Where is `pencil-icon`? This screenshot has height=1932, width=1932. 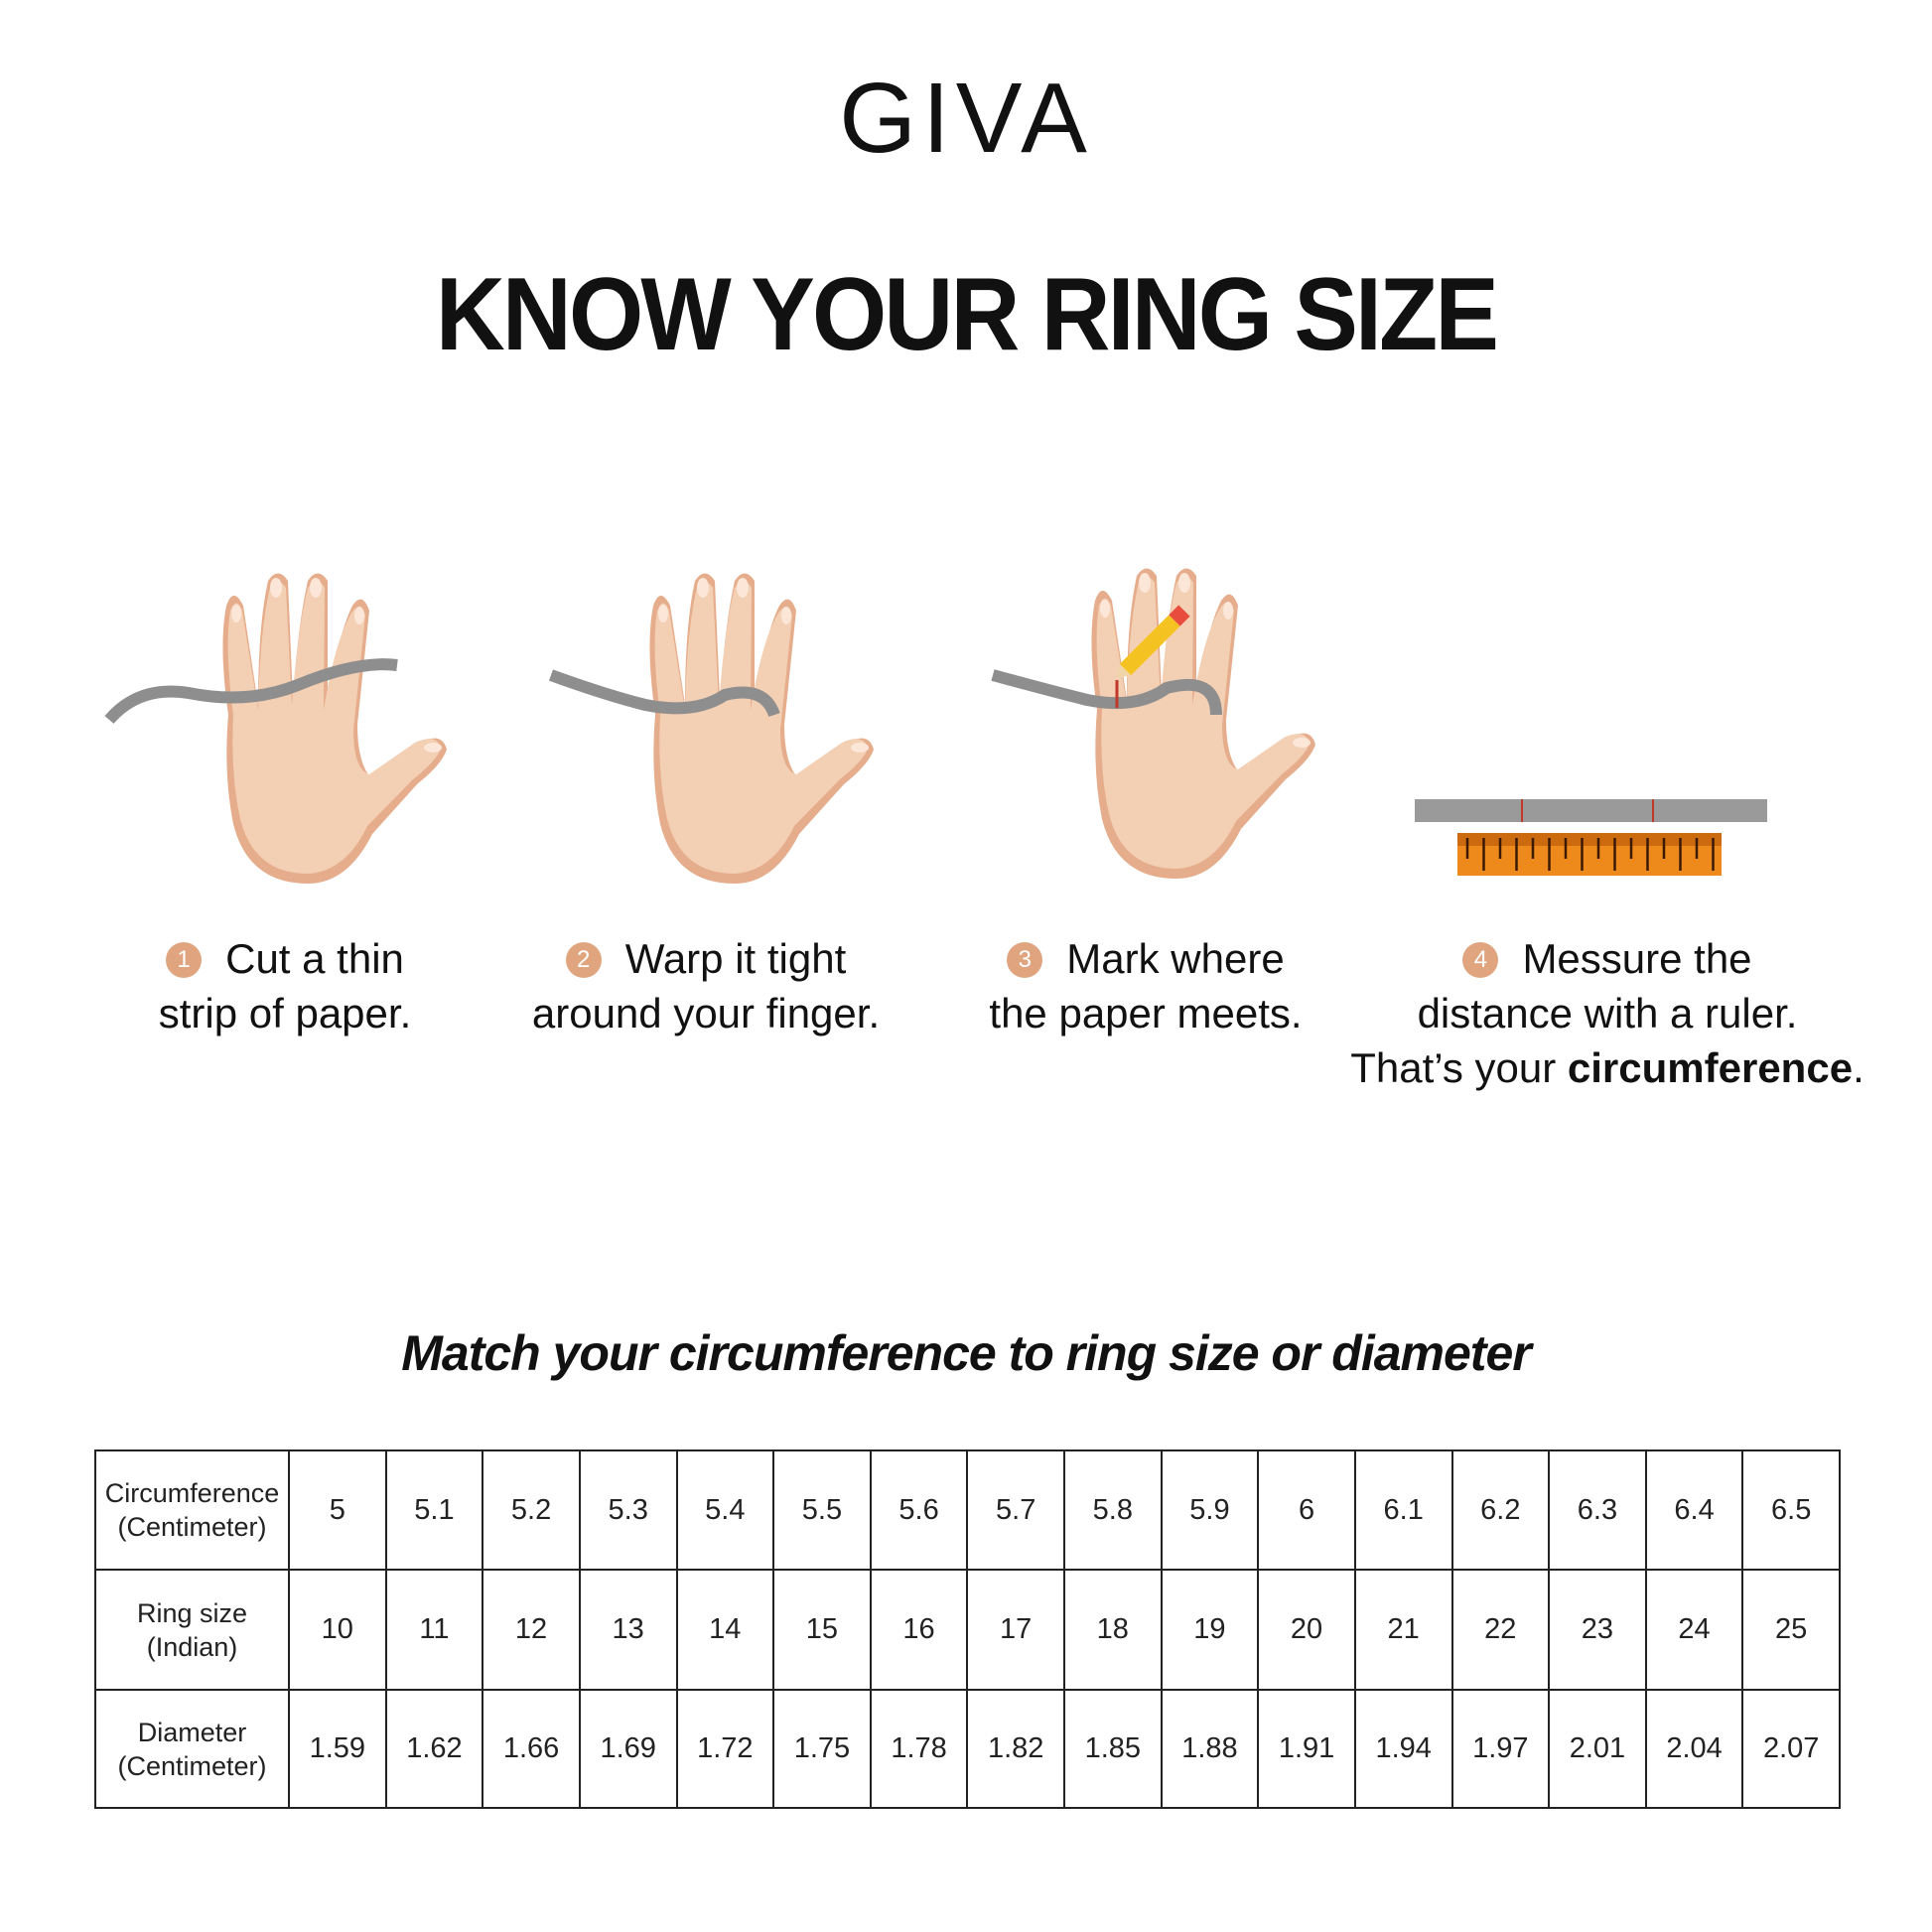
pencil-icon is located at coordinates (1154, 642).